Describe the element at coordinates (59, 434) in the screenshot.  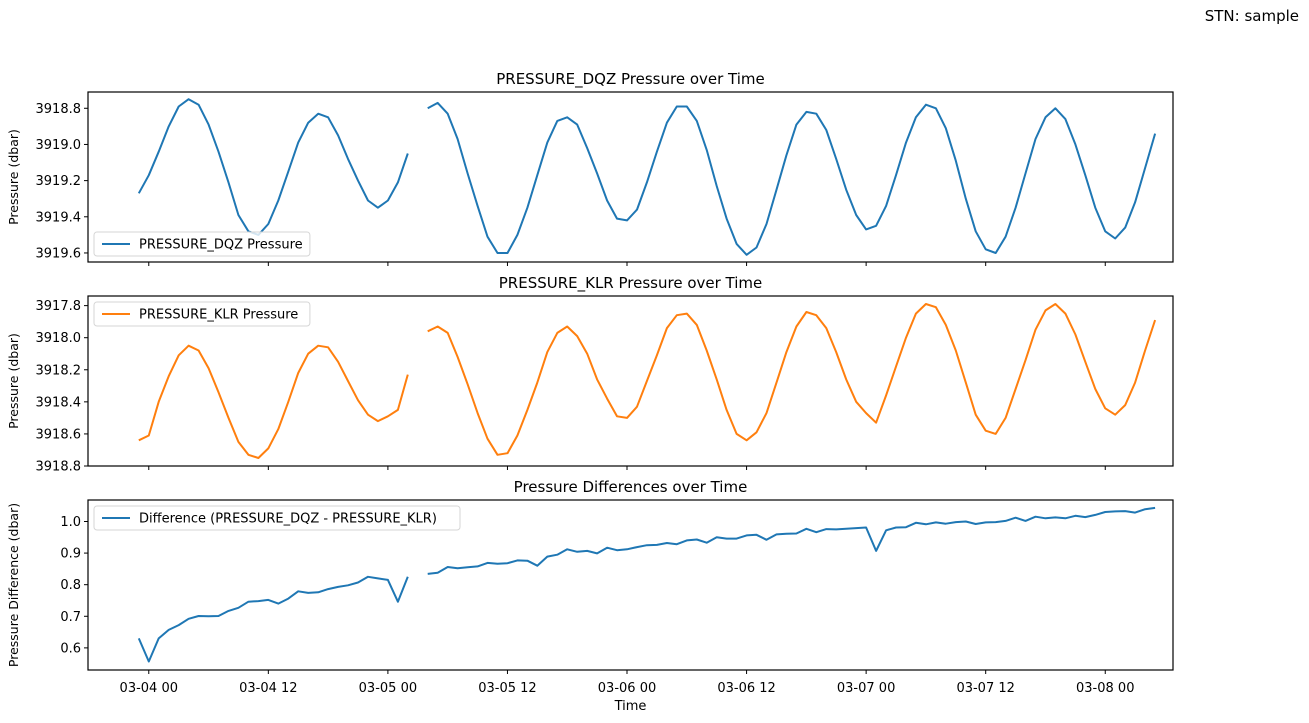
I see `y-tick-label: 3918.6` at that location.